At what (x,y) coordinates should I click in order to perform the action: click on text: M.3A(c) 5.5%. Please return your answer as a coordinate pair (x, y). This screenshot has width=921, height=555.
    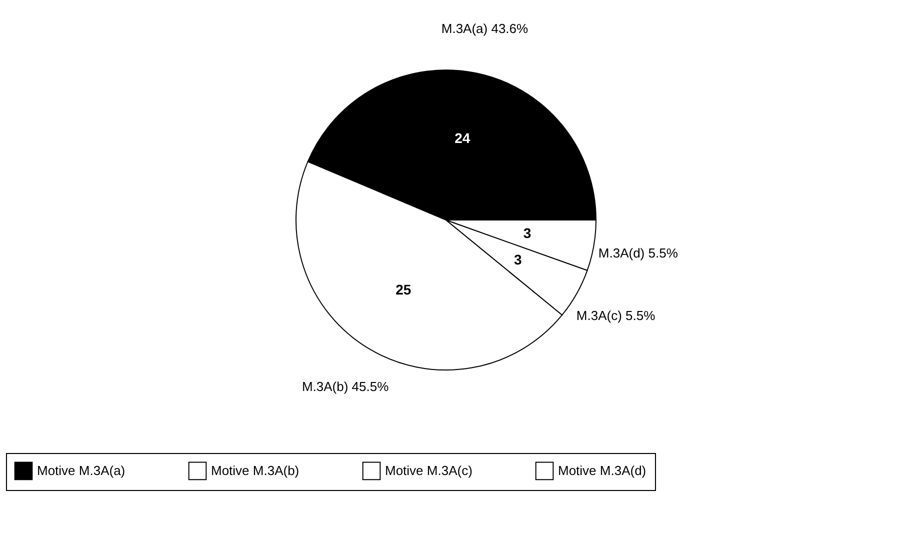
    Looking at the image, I should click on (616, 315).